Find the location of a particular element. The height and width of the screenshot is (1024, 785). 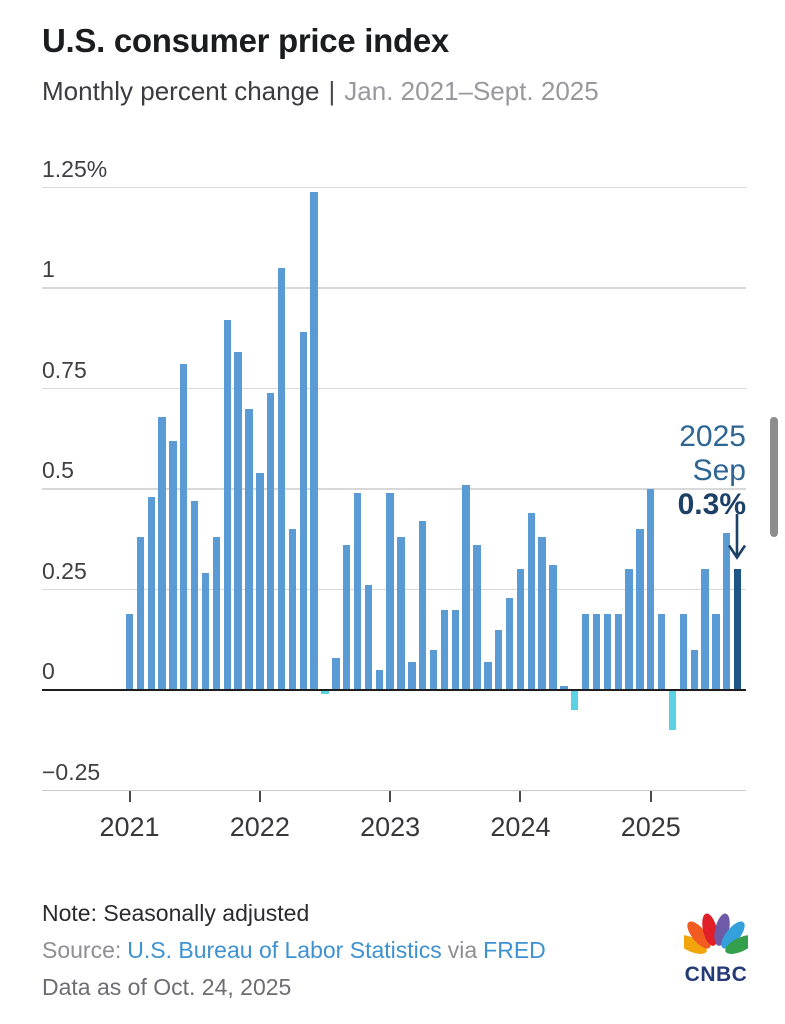

bar-oct-2023 is located at coordinates (488, 675).